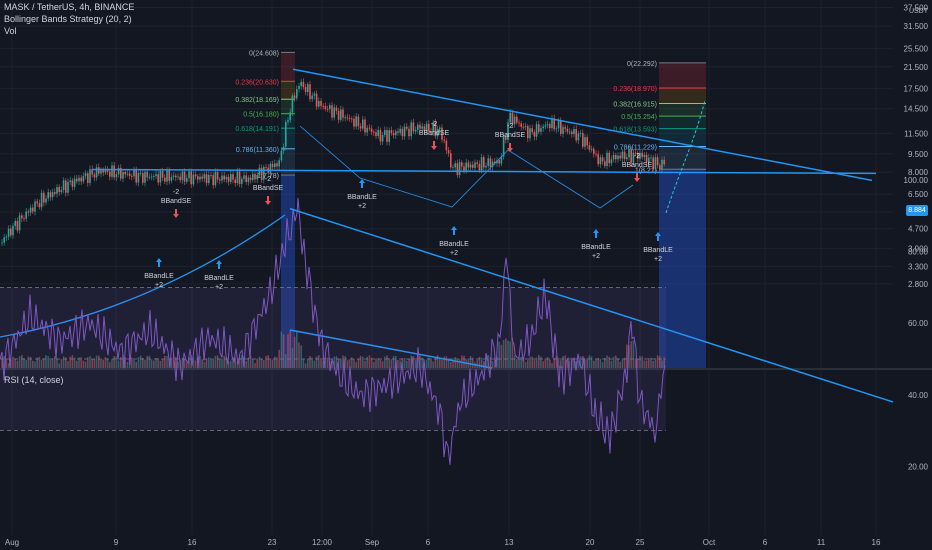 The image size is (932, 550). What do you see at coordinates (682, 158) in the screenshot?
I see `fib-zone-right` at bounding box center [682, 158].